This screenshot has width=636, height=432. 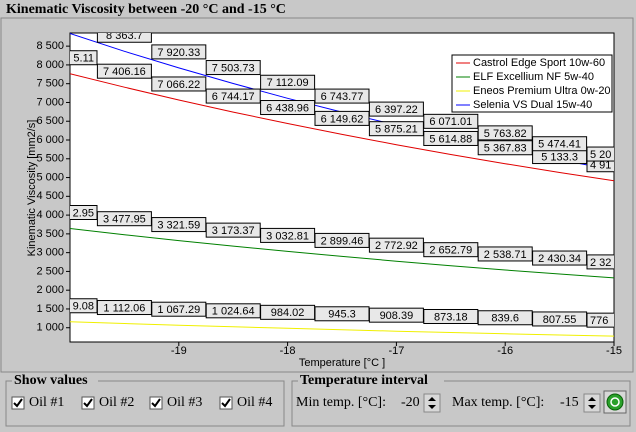 I want to click on legend-box, so click(x=532, y=83).